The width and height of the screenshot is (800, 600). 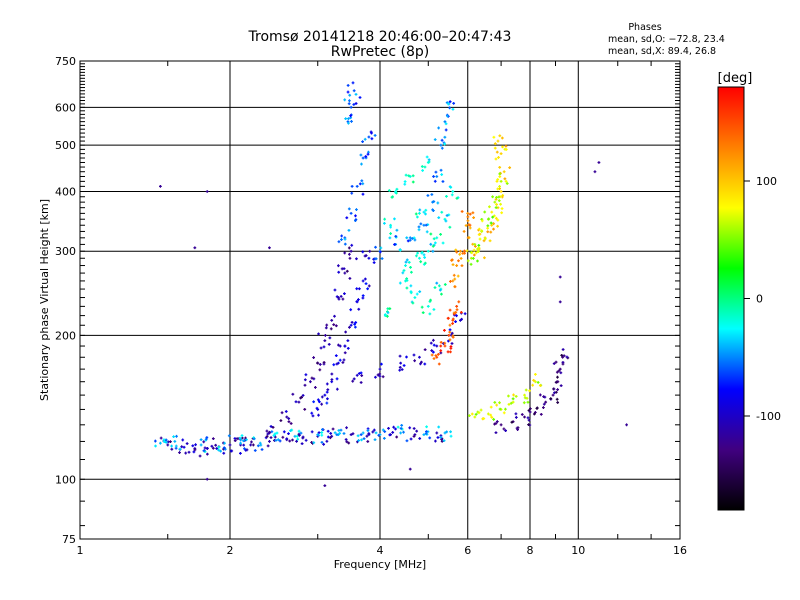 What do you see at coordinates (380, 37) in the screenshot?
I see `chart-title: Tromsø 20141218 20:46:00–20:47:43` at bounding box center [380, 37].